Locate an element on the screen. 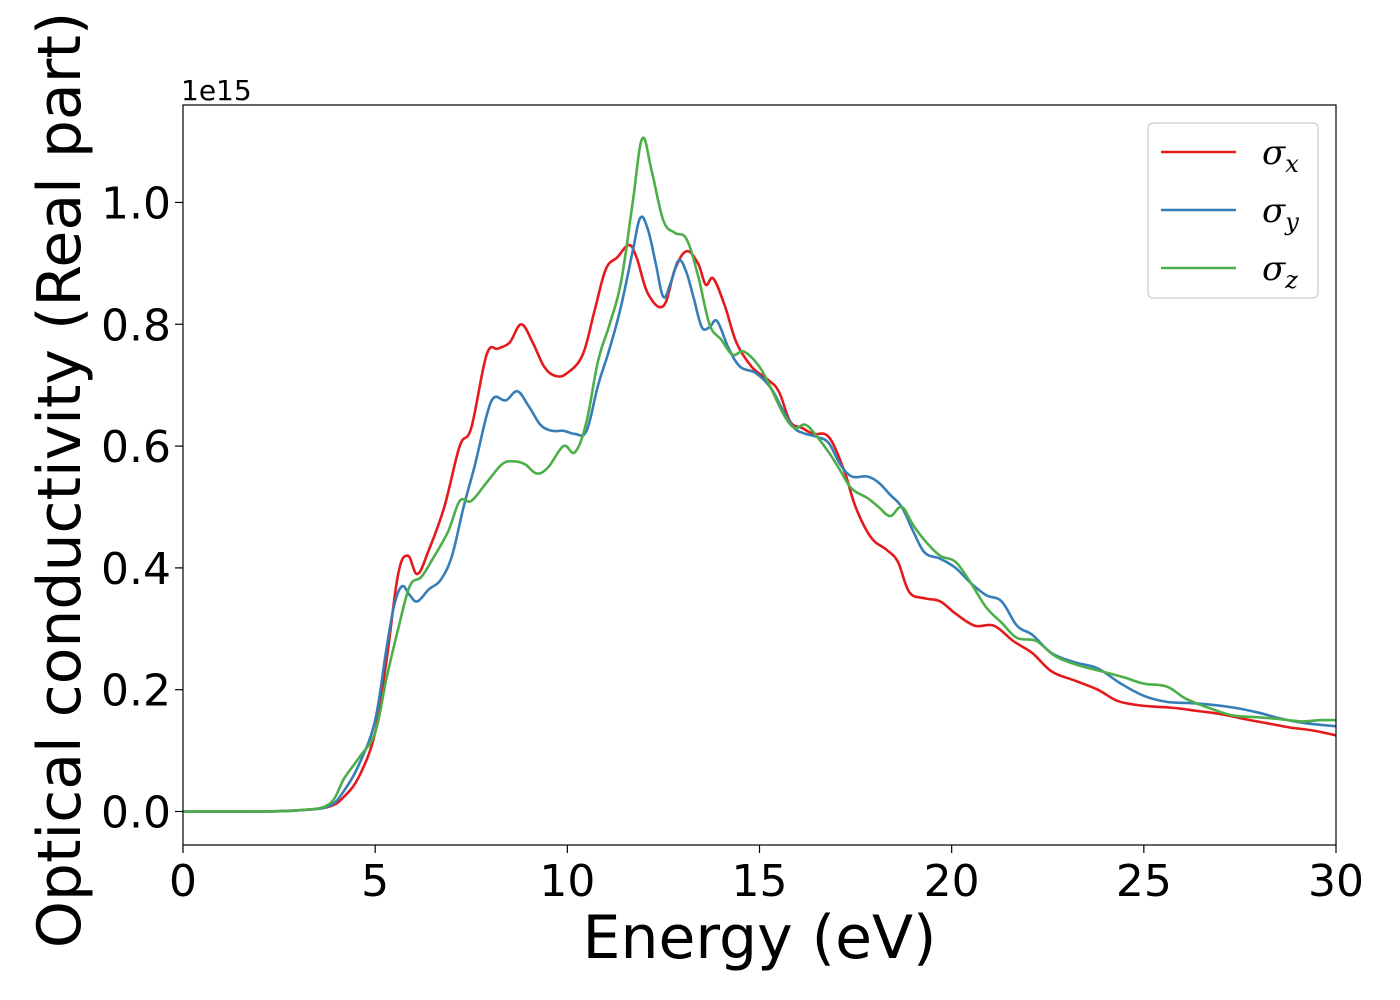 Image resolution: width=1400 pixels, height=1000 pixels. y-axis-label: Optical conductivity (Real part) is located at coordinates (60, 480).